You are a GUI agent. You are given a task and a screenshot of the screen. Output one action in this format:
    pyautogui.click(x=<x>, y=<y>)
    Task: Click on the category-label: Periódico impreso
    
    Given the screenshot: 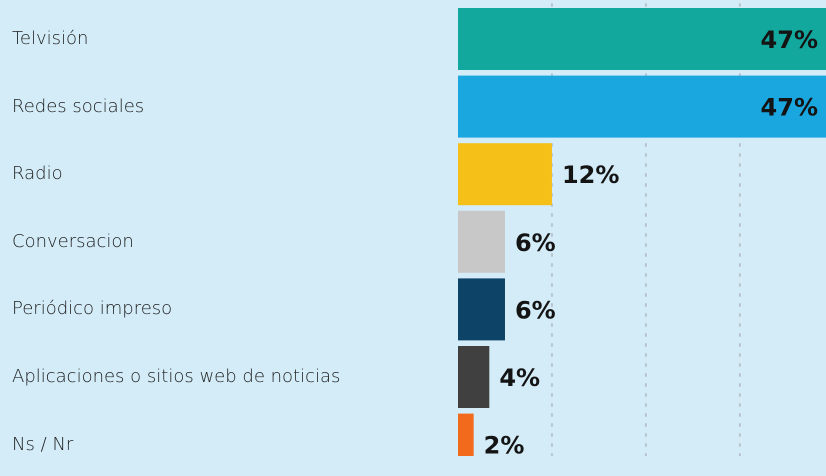 What is the action you would take?
    pyautogui.click(x=92, y=309)
    